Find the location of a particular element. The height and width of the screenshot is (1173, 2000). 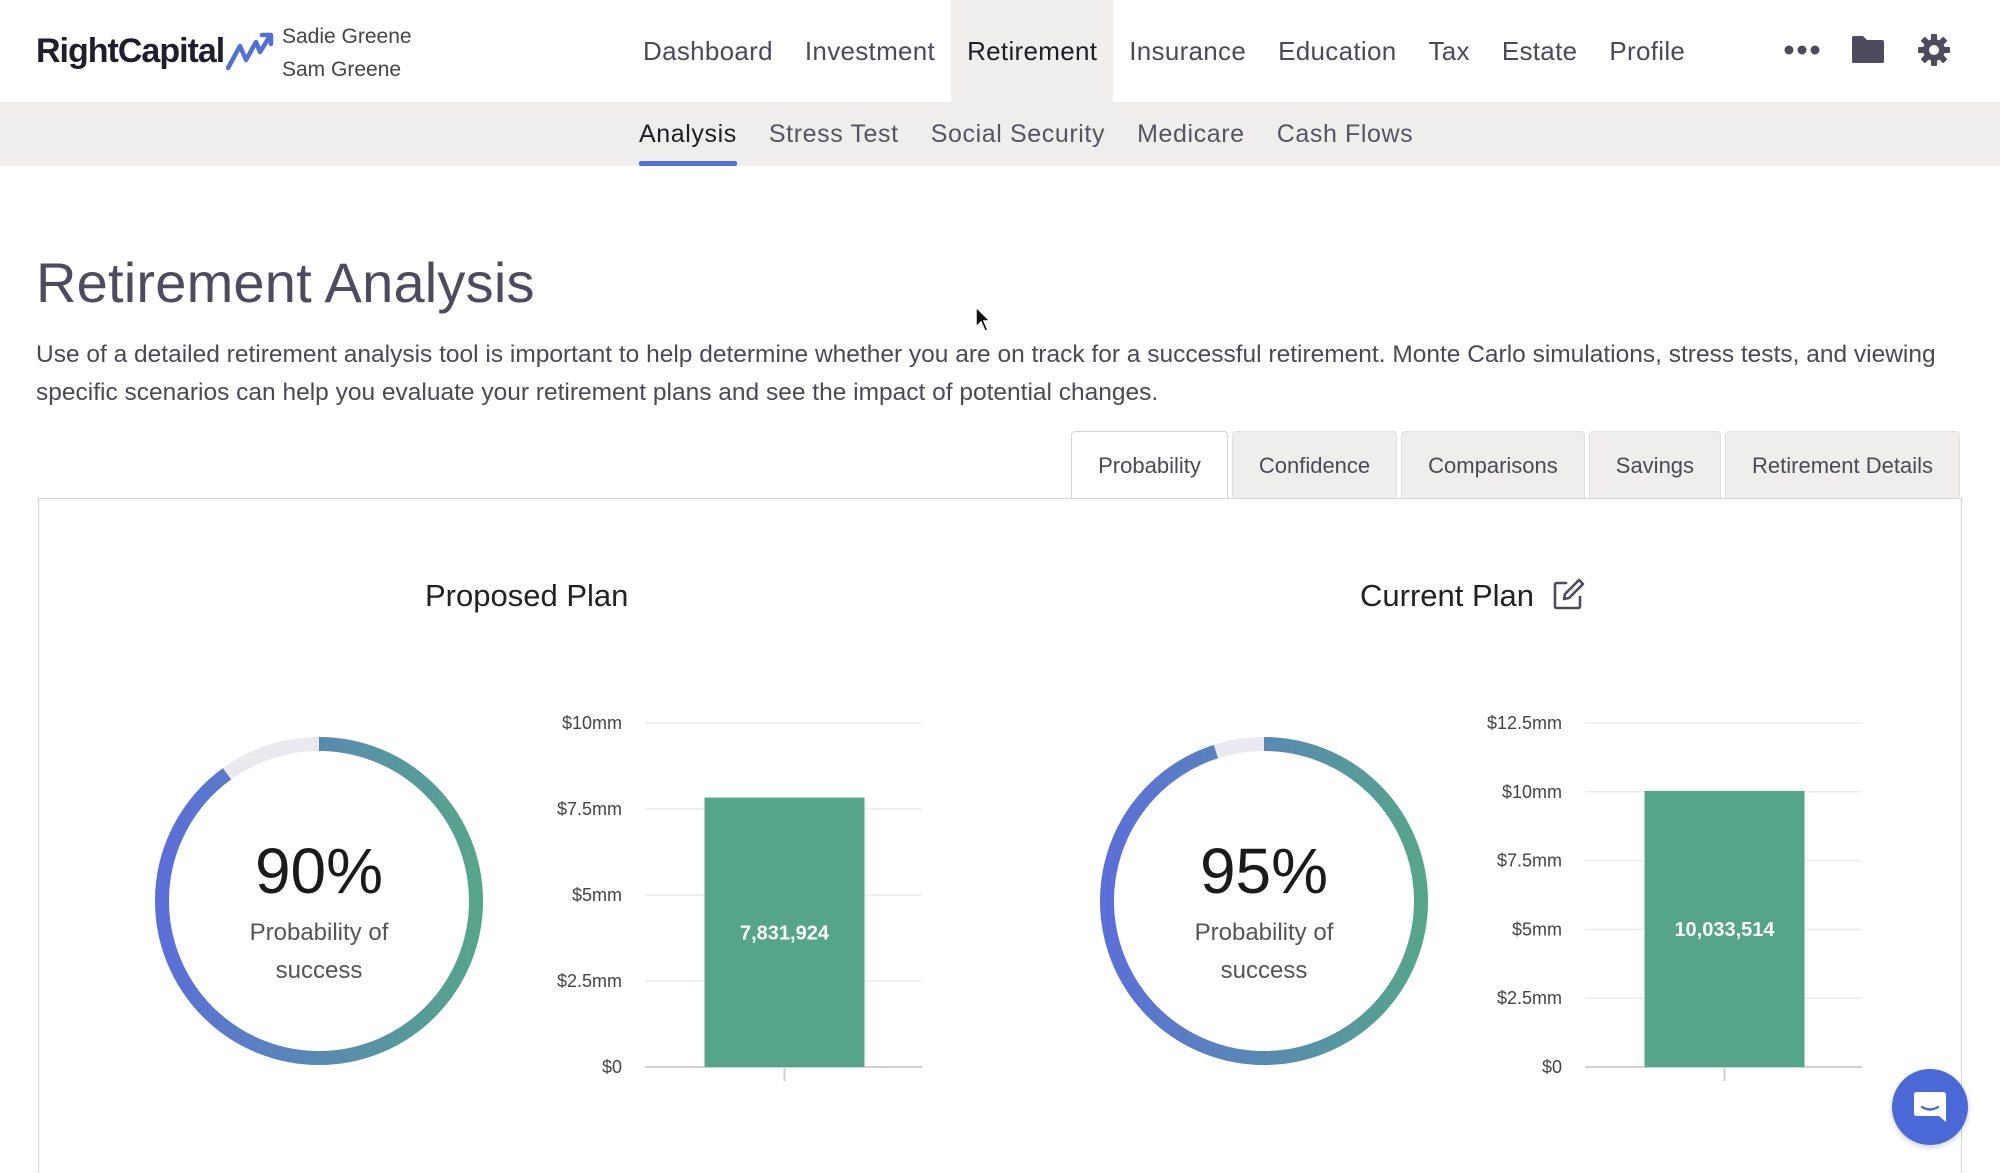

current-plan-title: Current Plan is located at coordinates (1447, 595).